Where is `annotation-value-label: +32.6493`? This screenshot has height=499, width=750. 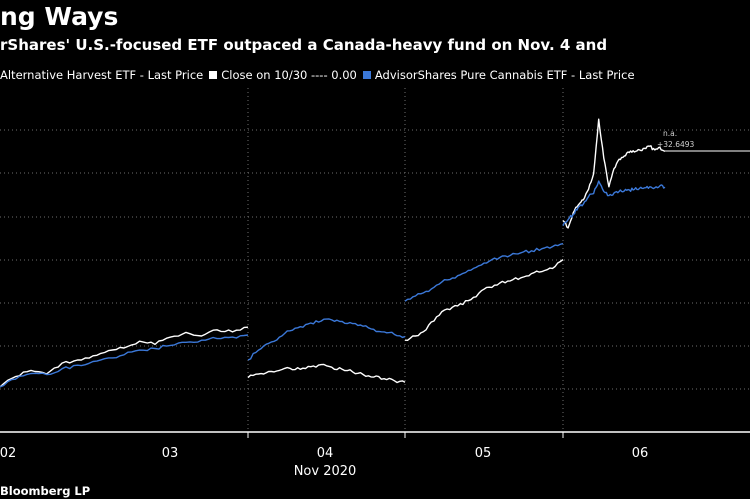
annotation-value-label: +32.6493 is located at coordinates (676, 144).